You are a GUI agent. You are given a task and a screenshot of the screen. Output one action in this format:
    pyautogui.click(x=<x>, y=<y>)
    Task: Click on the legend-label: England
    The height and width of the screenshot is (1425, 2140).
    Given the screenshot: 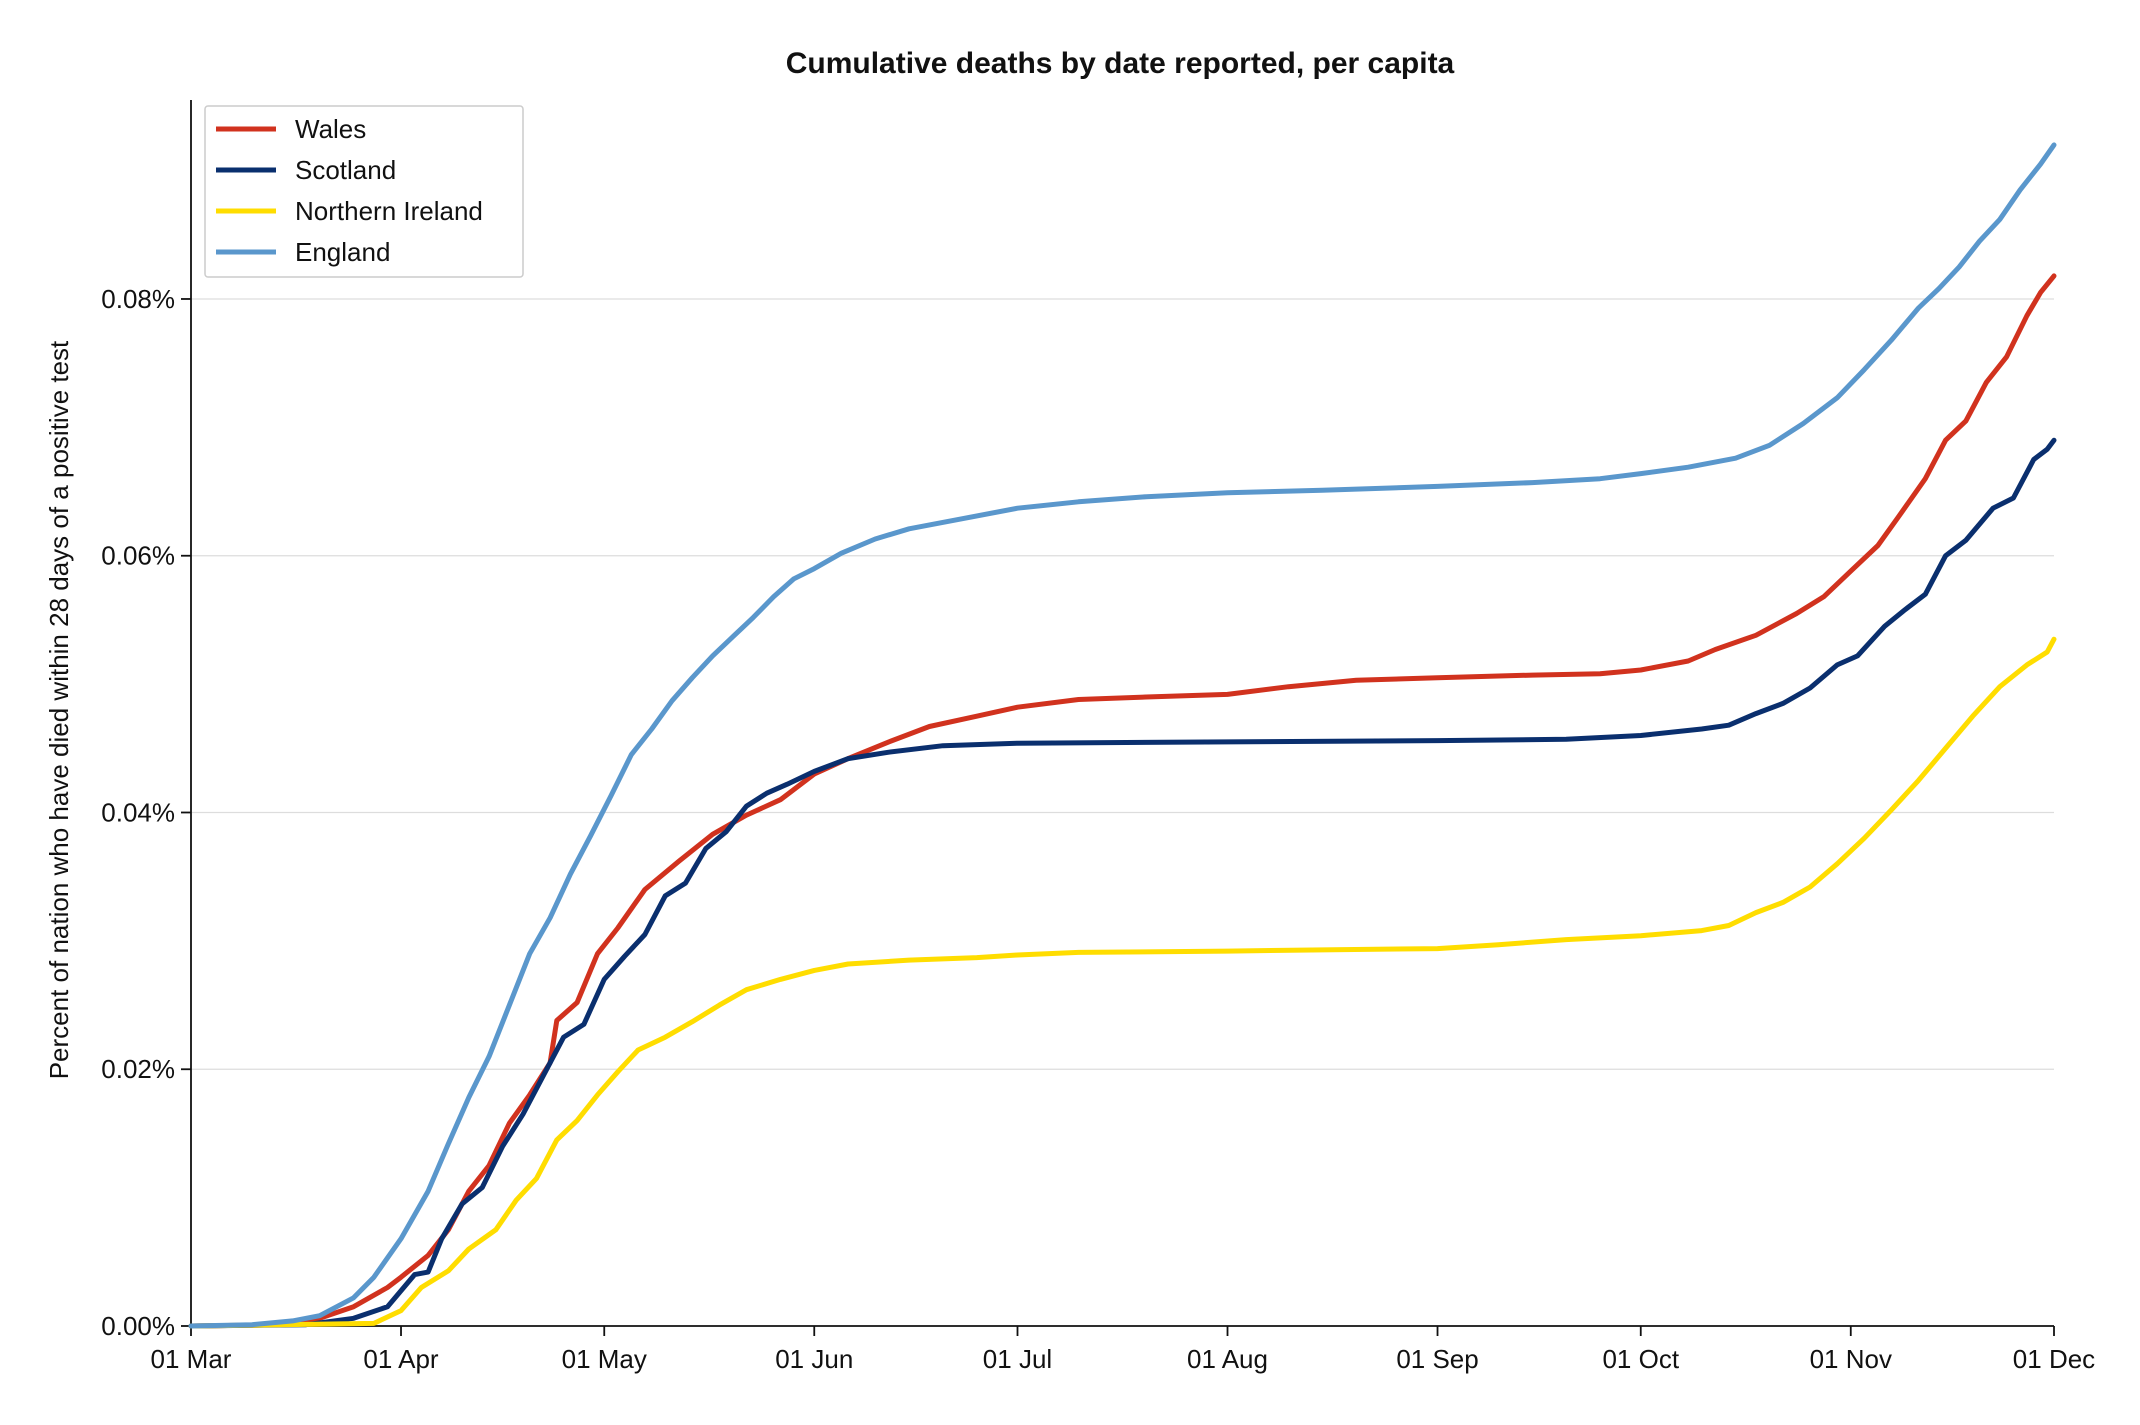 What is the action you would take?
    pyautogui.click(x=342, y=252)
    